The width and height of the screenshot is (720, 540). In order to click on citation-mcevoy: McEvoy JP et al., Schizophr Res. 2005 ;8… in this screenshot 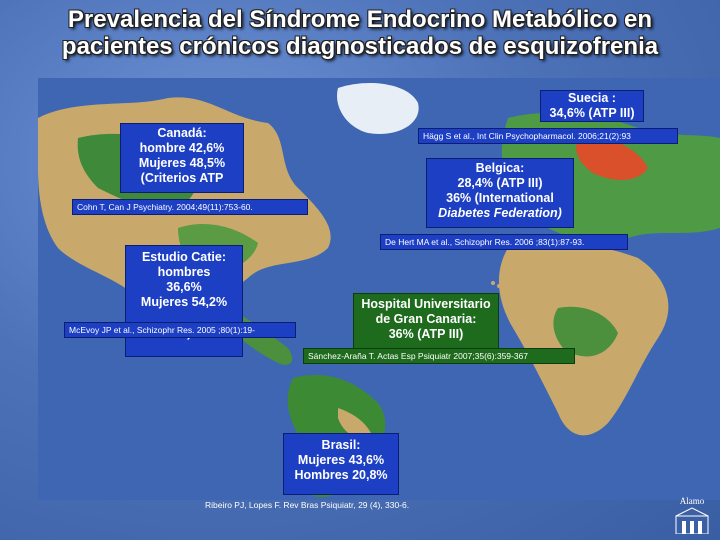, I will do `click(180, 330)`.